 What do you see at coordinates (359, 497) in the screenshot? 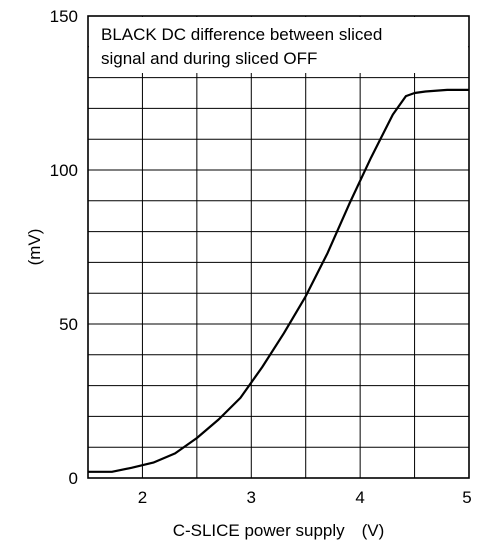
I see `x-tick-label: 4` at bounding box center [359, 497].